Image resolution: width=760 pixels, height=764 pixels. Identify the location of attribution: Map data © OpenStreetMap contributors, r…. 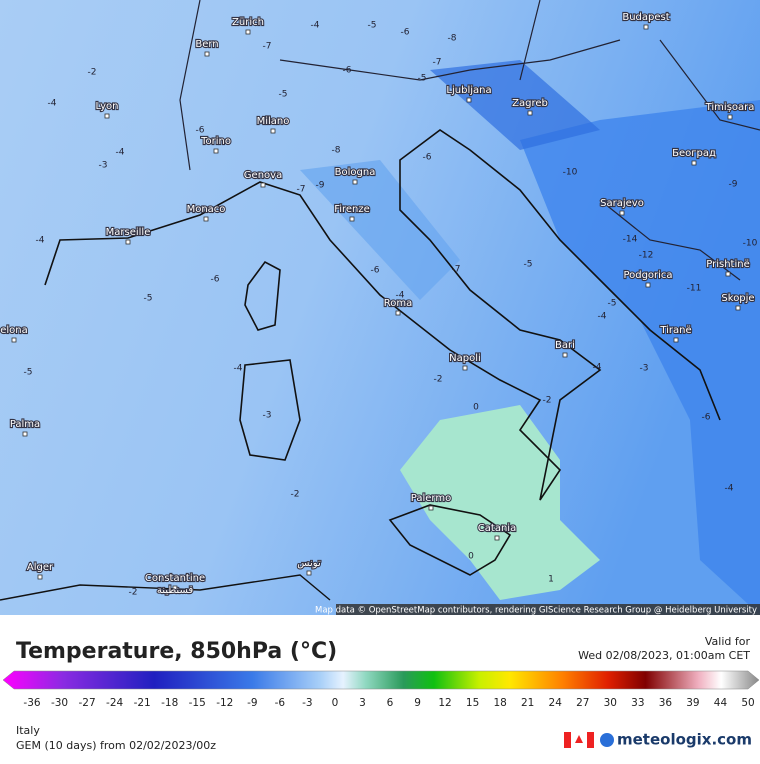
(536, 611).